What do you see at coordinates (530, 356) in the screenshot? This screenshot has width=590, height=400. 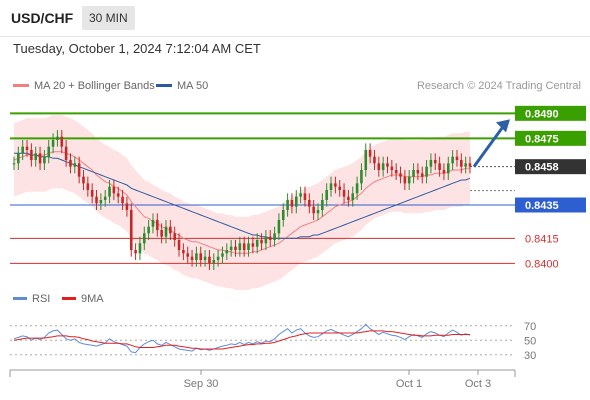 I see `rsi-tick-label: 30` at bounding box center [530, 356].